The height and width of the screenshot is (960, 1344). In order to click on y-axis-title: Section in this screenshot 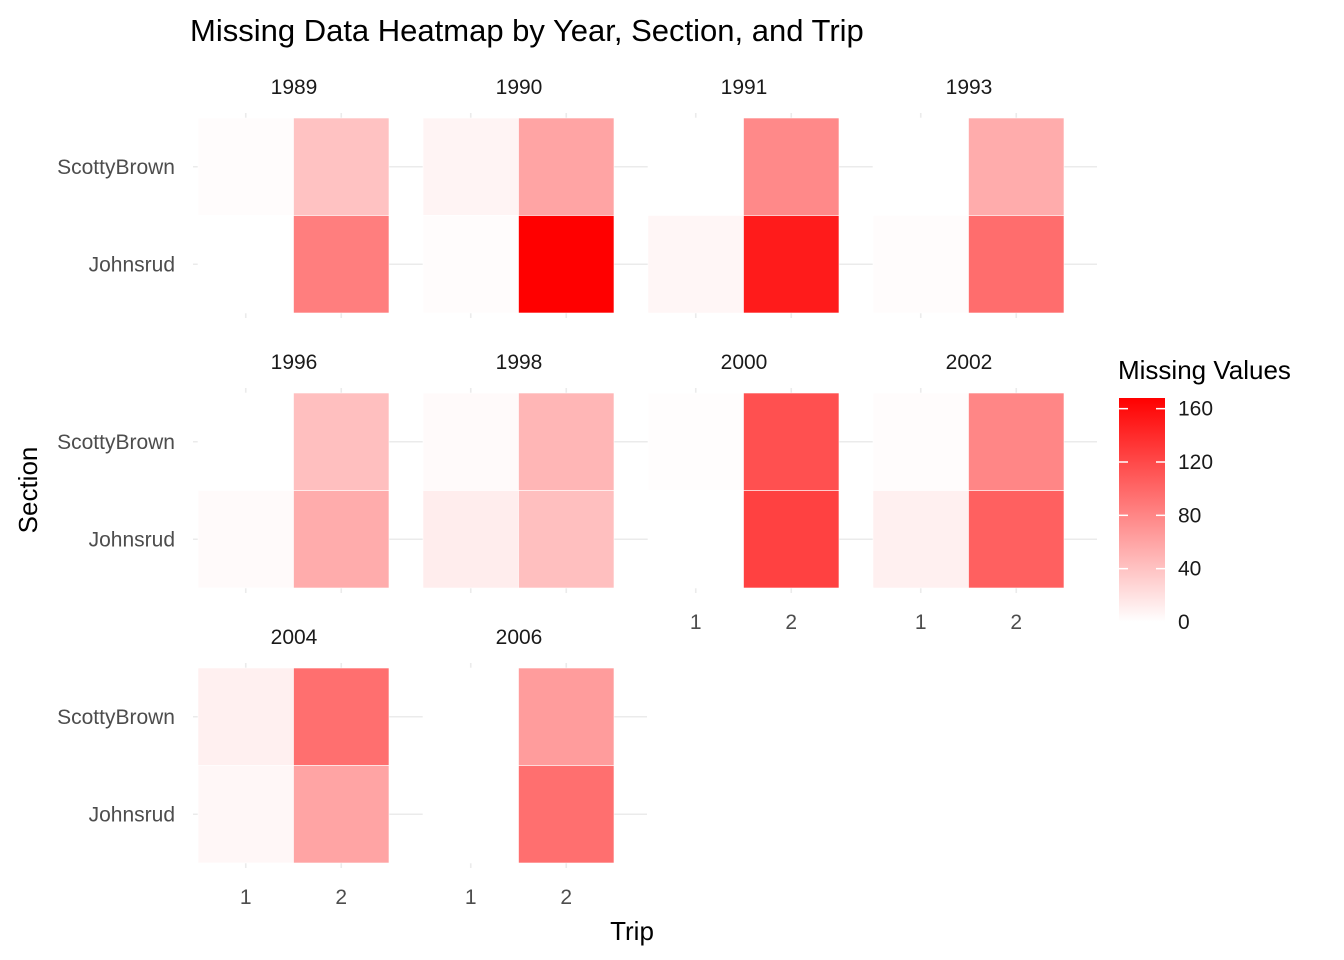, I will do `click(28, 490)`.